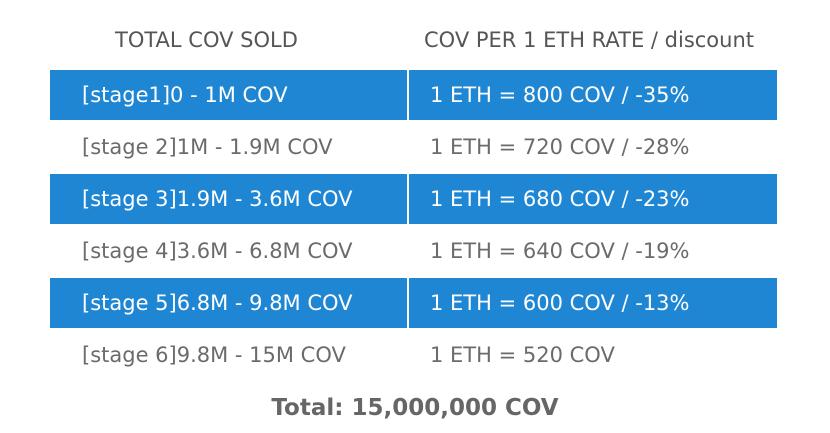 Image resolution: width=830 pixels, height=433 pixels. What do you see at coordinates (593, 95) in the screenshot?
I see `rate-cell: 1 ETH = 800 COV / -35%` at bounding box center [593, 95].